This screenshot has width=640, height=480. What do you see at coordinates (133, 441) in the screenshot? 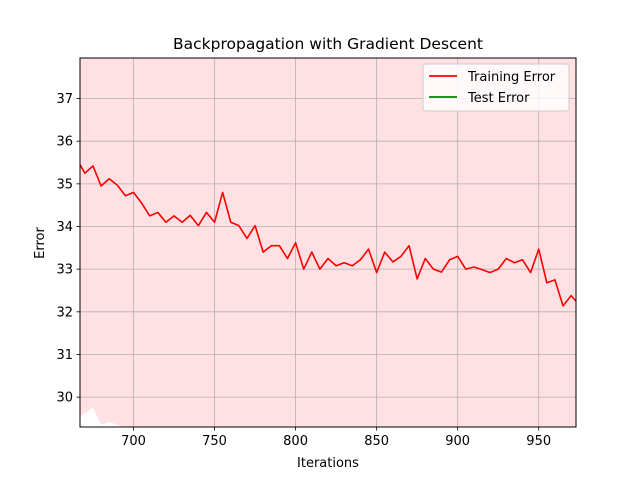
I see `x-tick-label: 700` at bounding box center [133, 441].